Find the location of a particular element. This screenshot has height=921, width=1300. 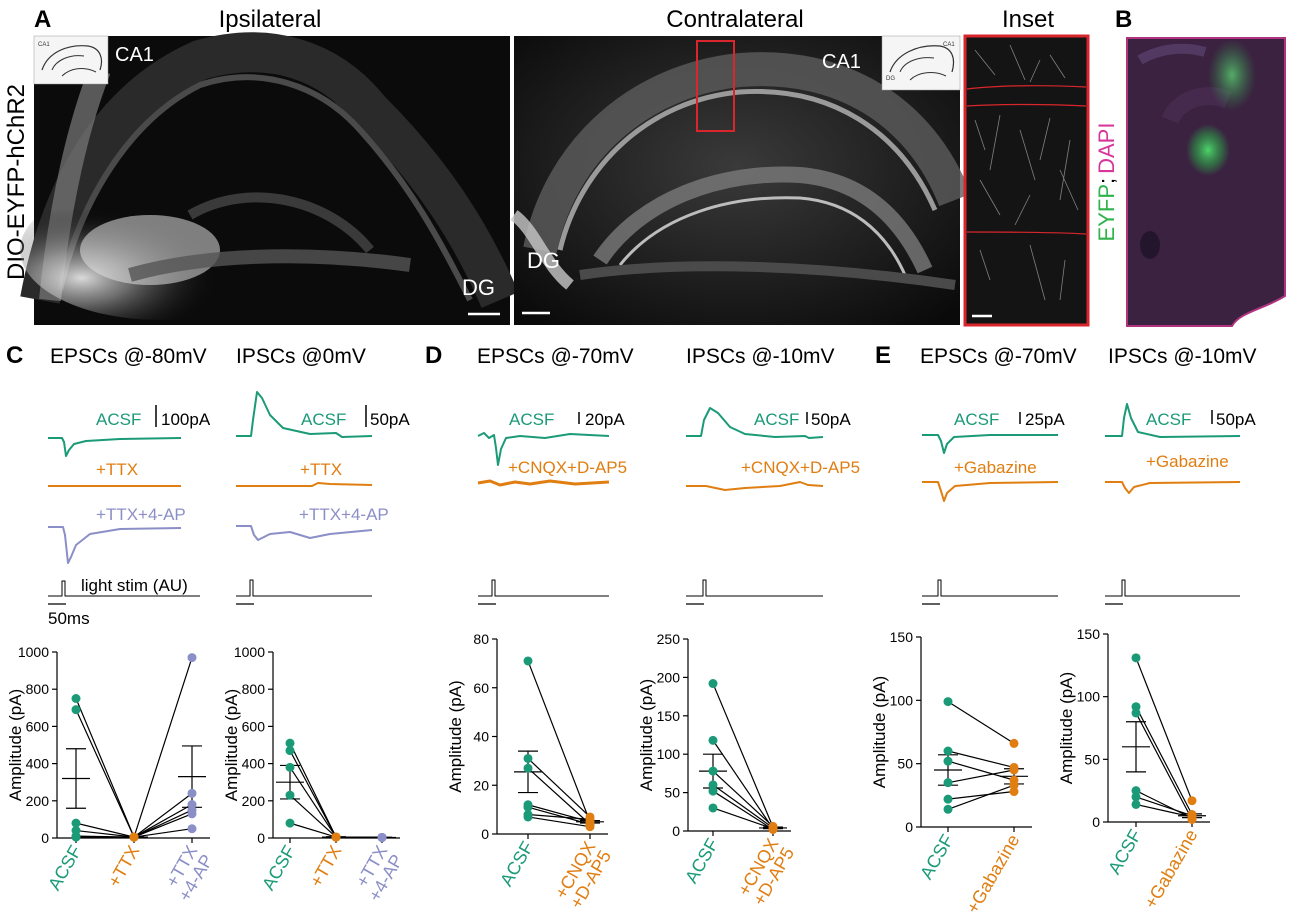

e-ipsc-drug-label: +Gabazine is located at coordinates (1187, 461).